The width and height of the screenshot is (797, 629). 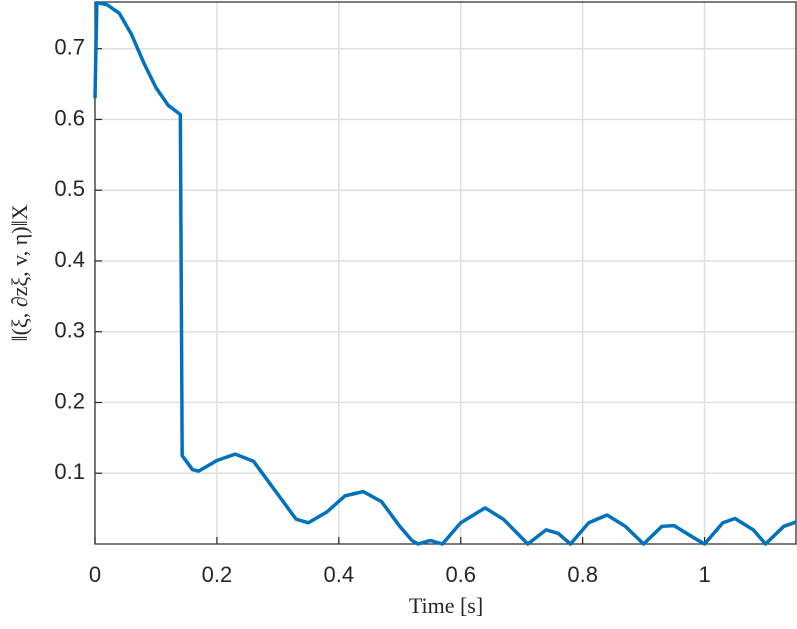 I want to click on x-tick-label: 1, so click(x=704, y=574).